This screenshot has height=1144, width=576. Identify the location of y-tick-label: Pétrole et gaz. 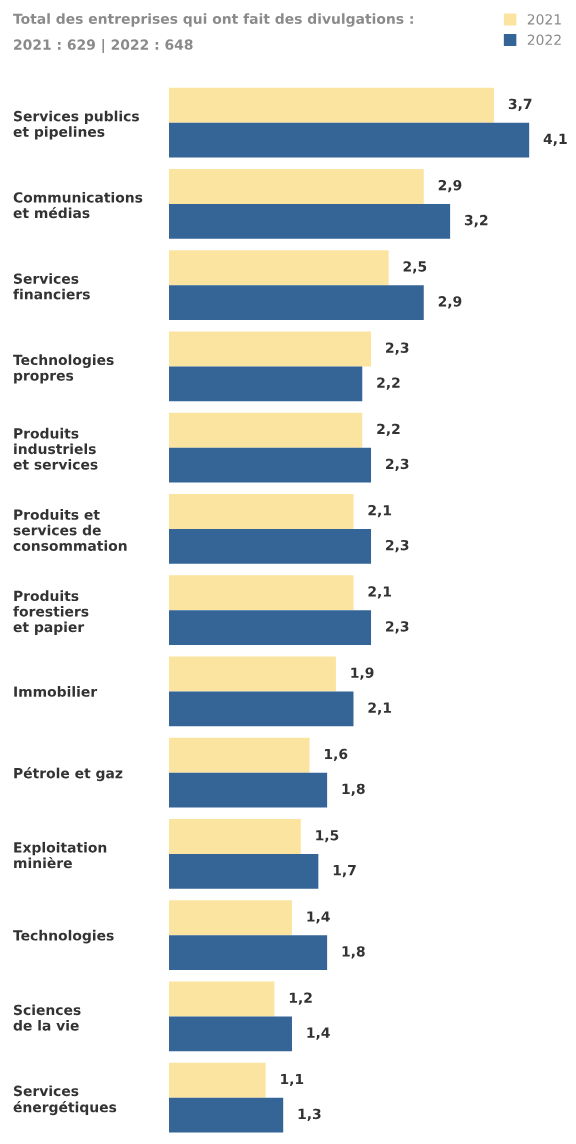
(68, 774).